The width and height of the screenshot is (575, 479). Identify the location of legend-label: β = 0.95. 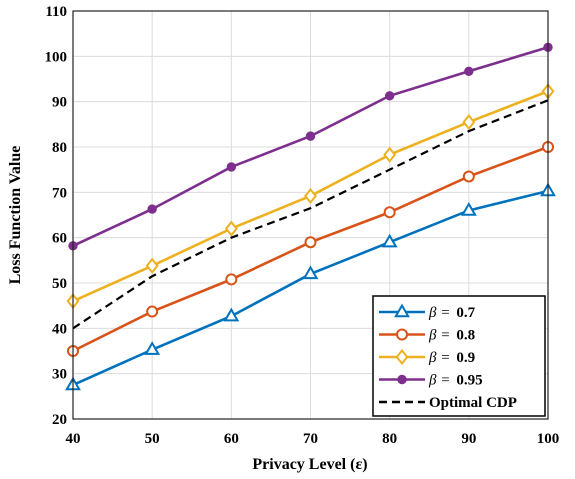
(455, 381).